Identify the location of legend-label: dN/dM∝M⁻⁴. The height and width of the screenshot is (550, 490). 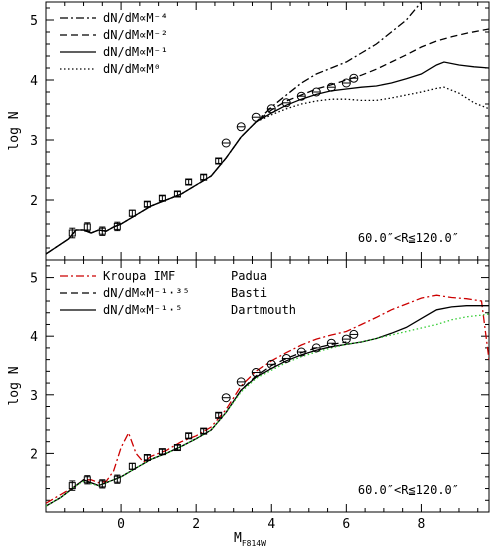
(135, 18).